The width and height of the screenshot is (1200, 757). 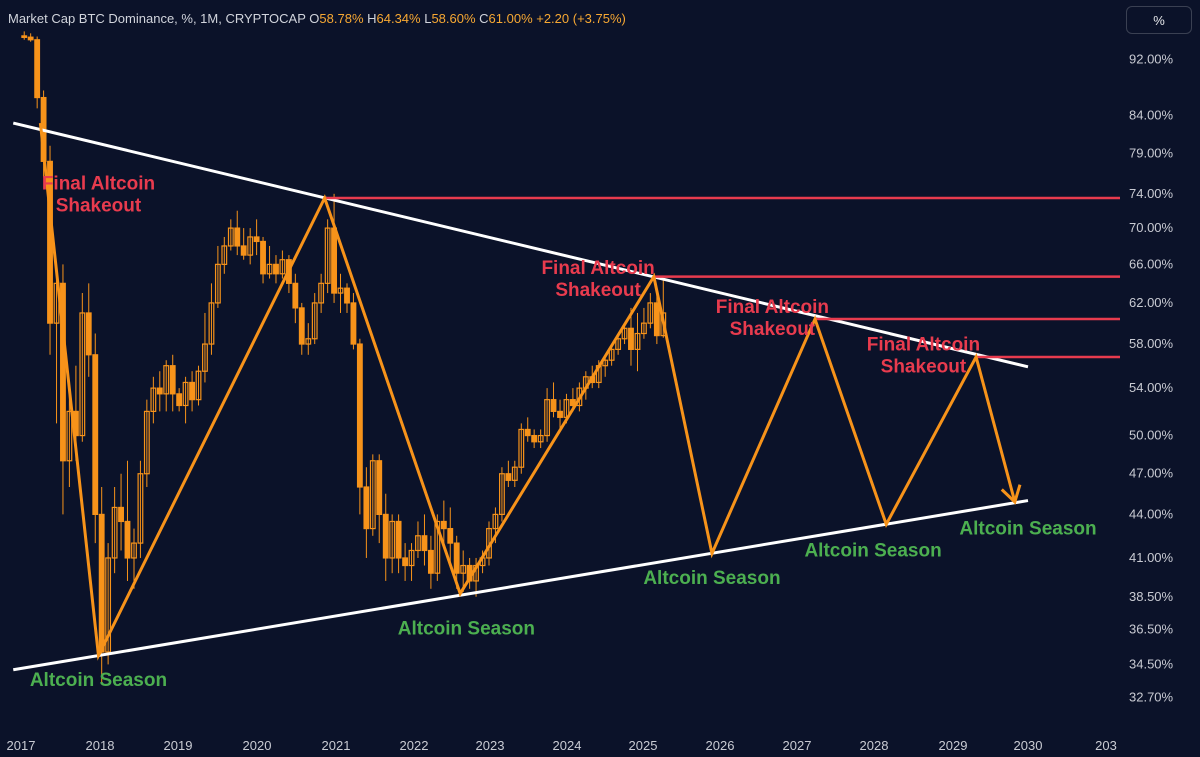 I want to click on y-tick-label: 50.00%, so click(x=1151, y=435).